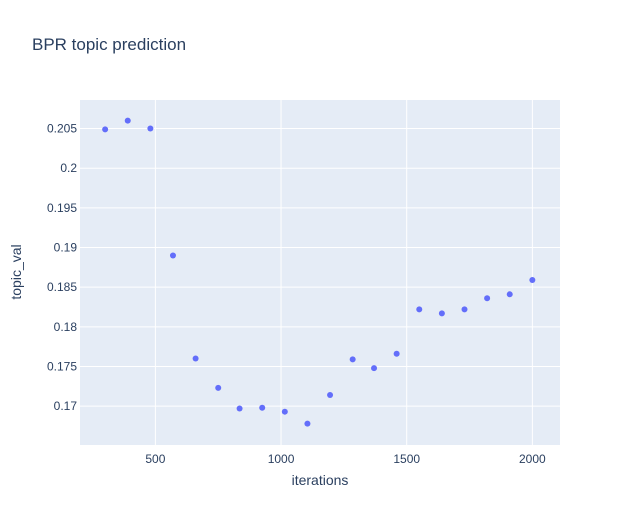 The height and width of the screenshot is (525, 640). What do you see at coordinates (62, 129) in the screenshot?
I see `y-tick-label: 0.205` at bounding box center [62, 129].